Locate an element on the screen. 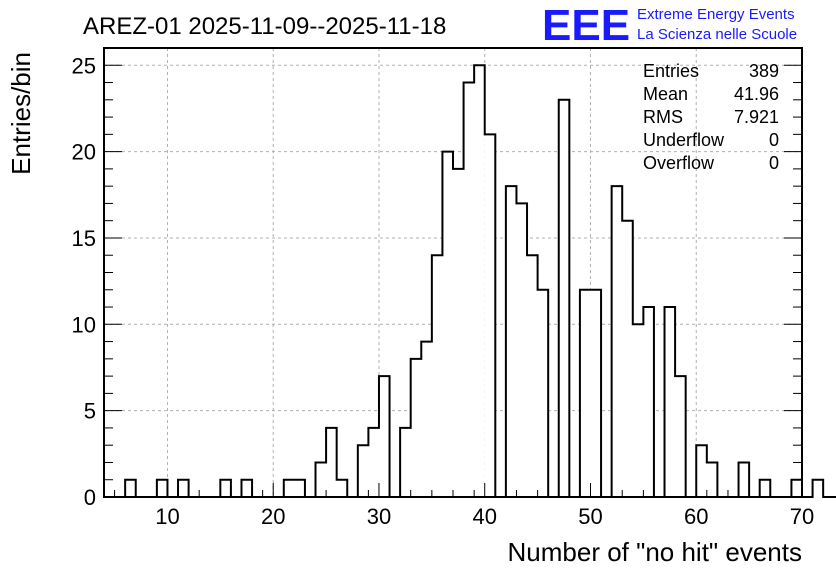 Image resolution: width=836 pixels, height=572 pixels. stat-rms-label: RMS is located at coordinates (663, 117).